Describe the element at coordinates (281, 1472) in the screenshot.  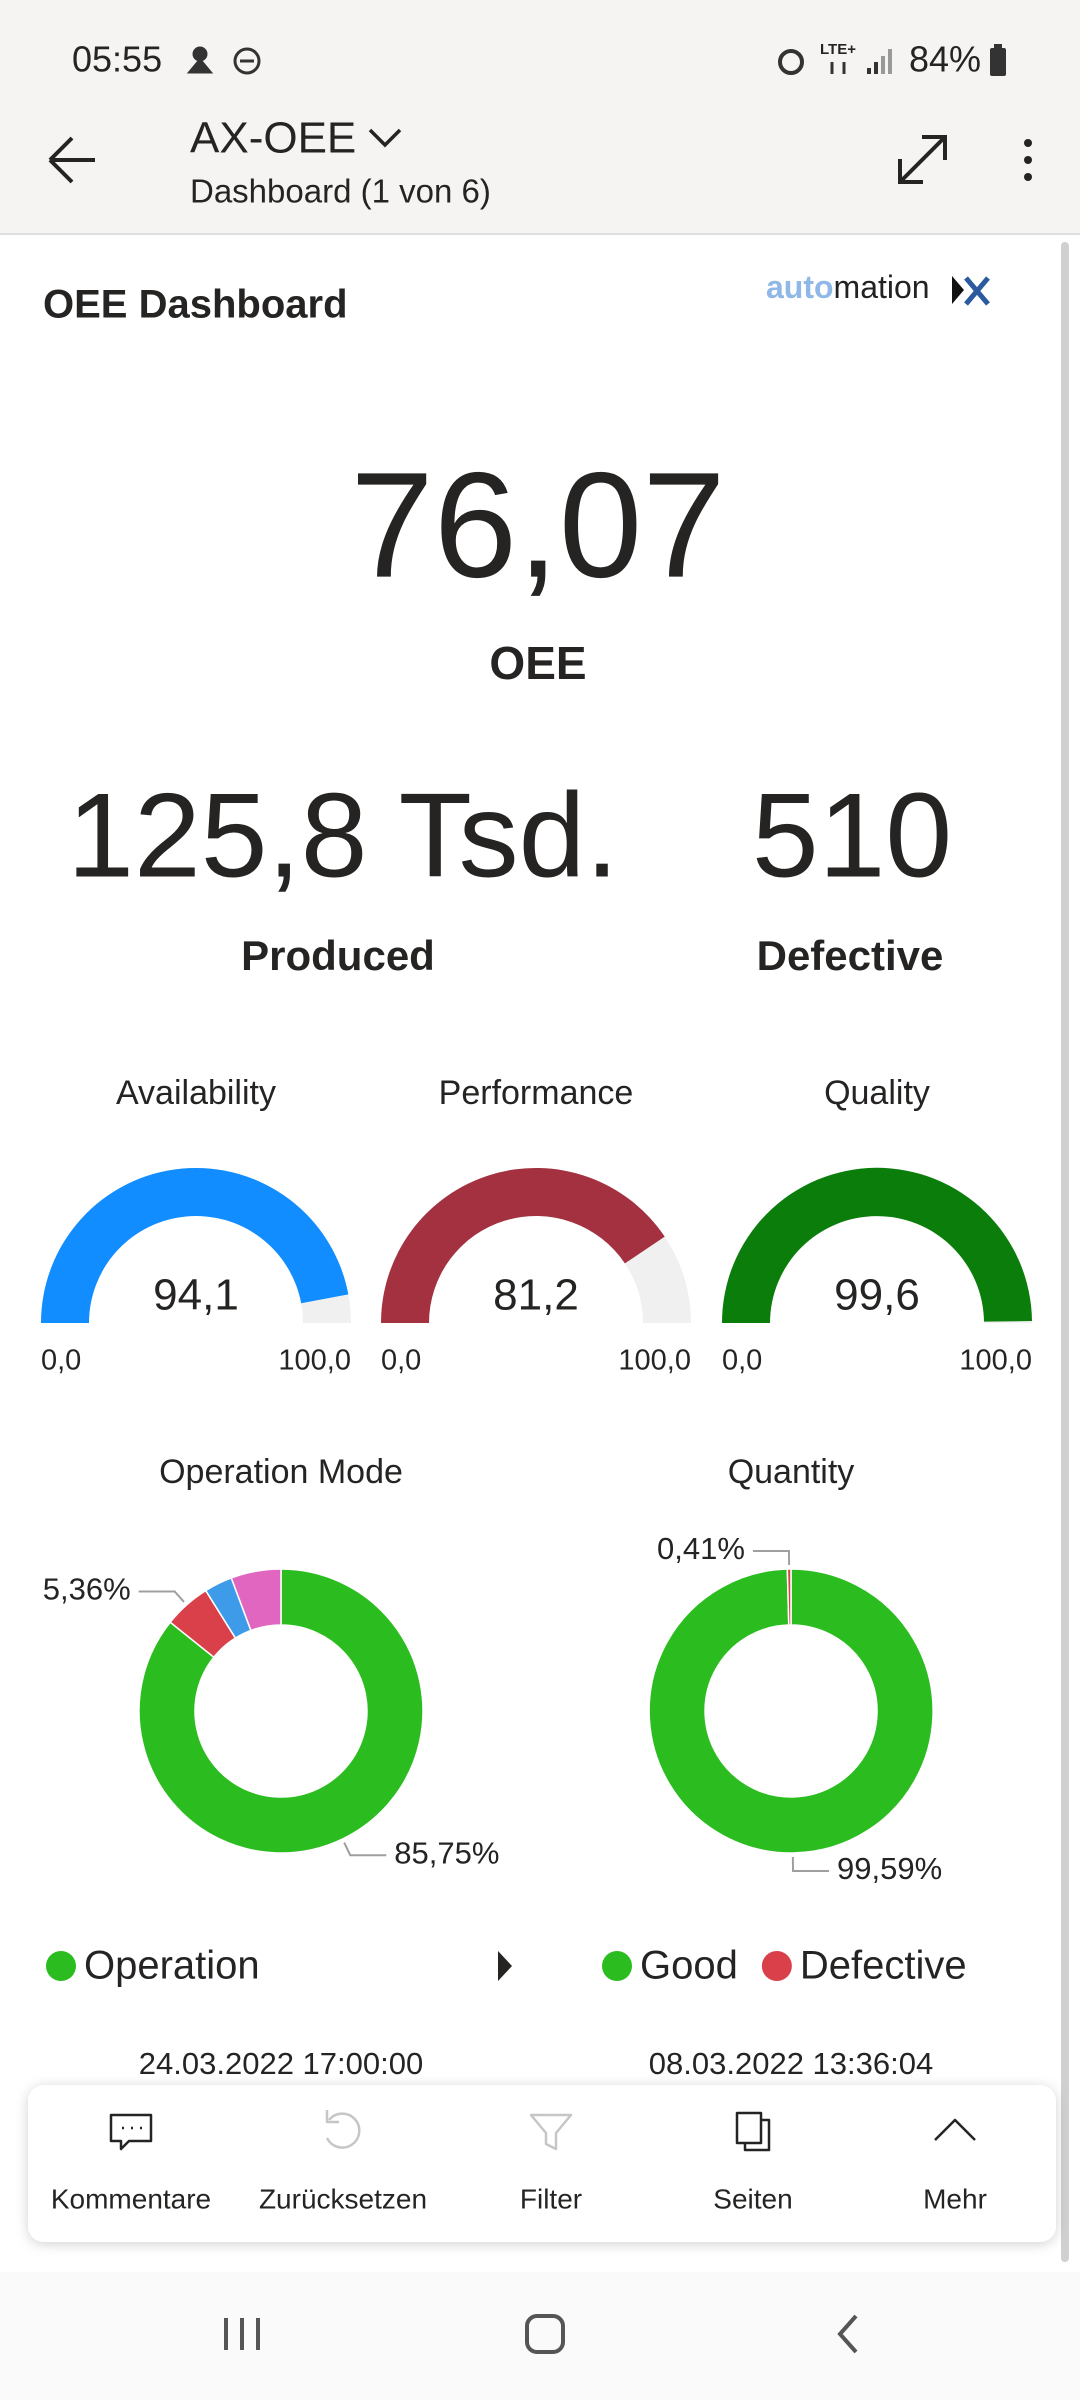
I see `chart-title: Operation Mode` at that location.